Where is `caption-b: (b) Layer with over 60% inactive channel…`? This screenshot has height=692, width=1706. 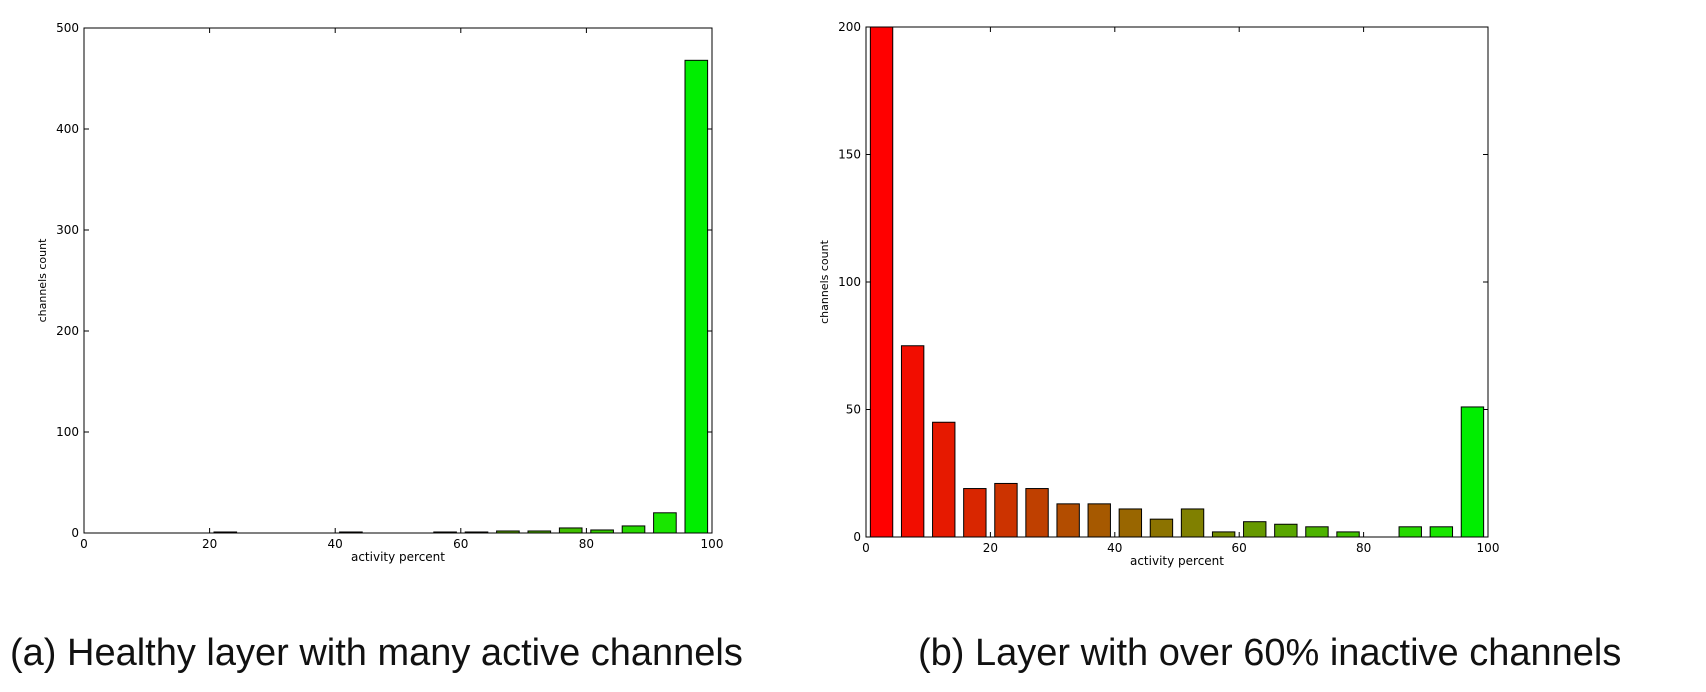
caption-b: (b) Layer with over 60% inactive channel… is located at coordinates (1270, 653).